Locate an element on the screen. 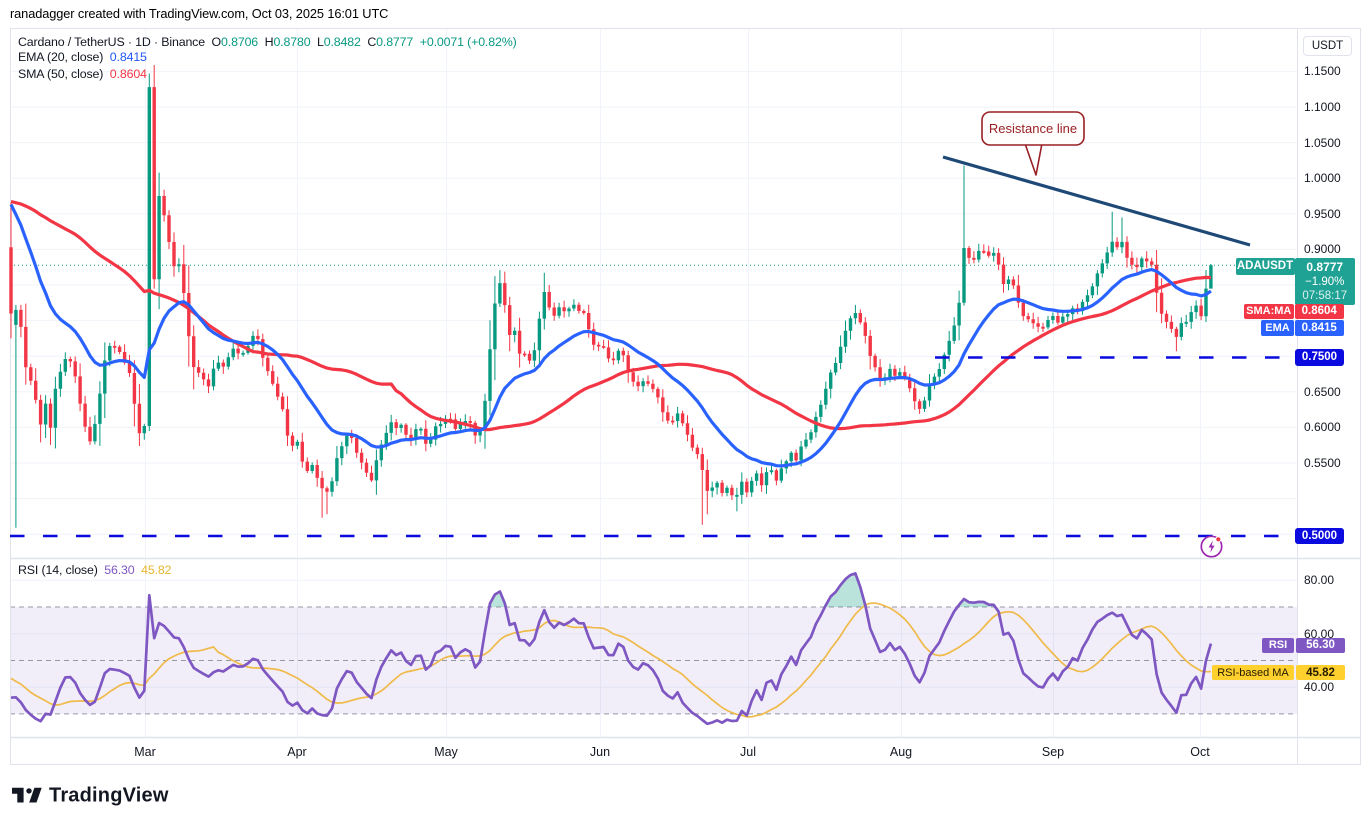 The width and height of the screenshot is (1370, 826). svg-text: Resistance line is located at coordinates (1033, 128).